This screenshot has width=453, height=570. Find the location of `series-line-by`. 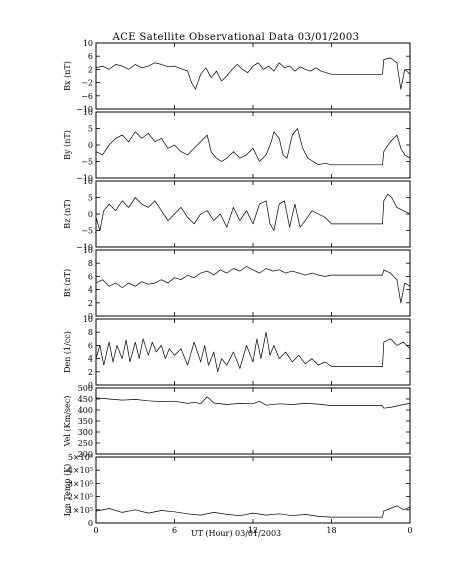

series-line-by is located at coordinates (253, 147).